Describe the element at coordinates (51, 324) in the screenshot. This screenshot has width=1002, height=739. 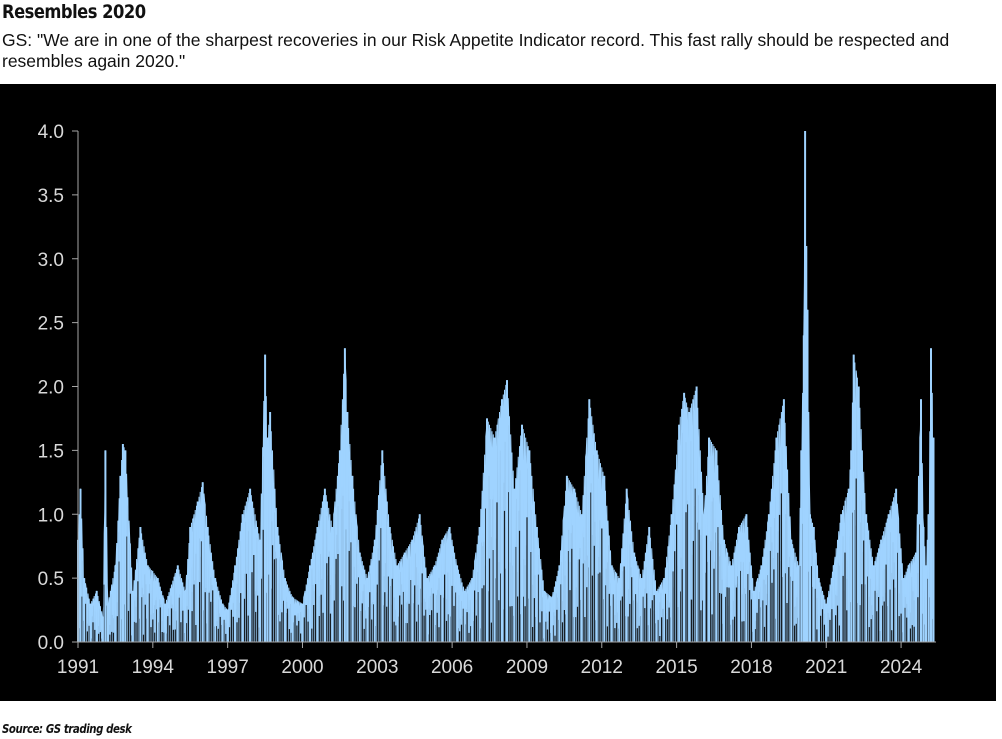
I see `y-tick-label: 2.5` at that location.